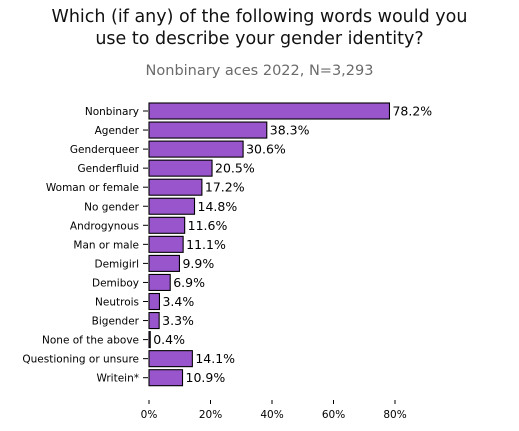 The width and height of the screenshot is (519, 431). I want to click on x-tick-label: 40%, so click(271, 415).